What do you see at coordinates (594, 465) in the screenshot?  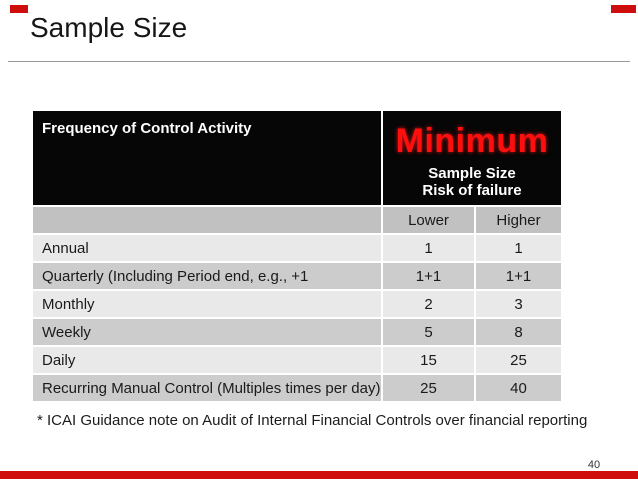 I see `page-number: 40` at bounding box center [594, 465].